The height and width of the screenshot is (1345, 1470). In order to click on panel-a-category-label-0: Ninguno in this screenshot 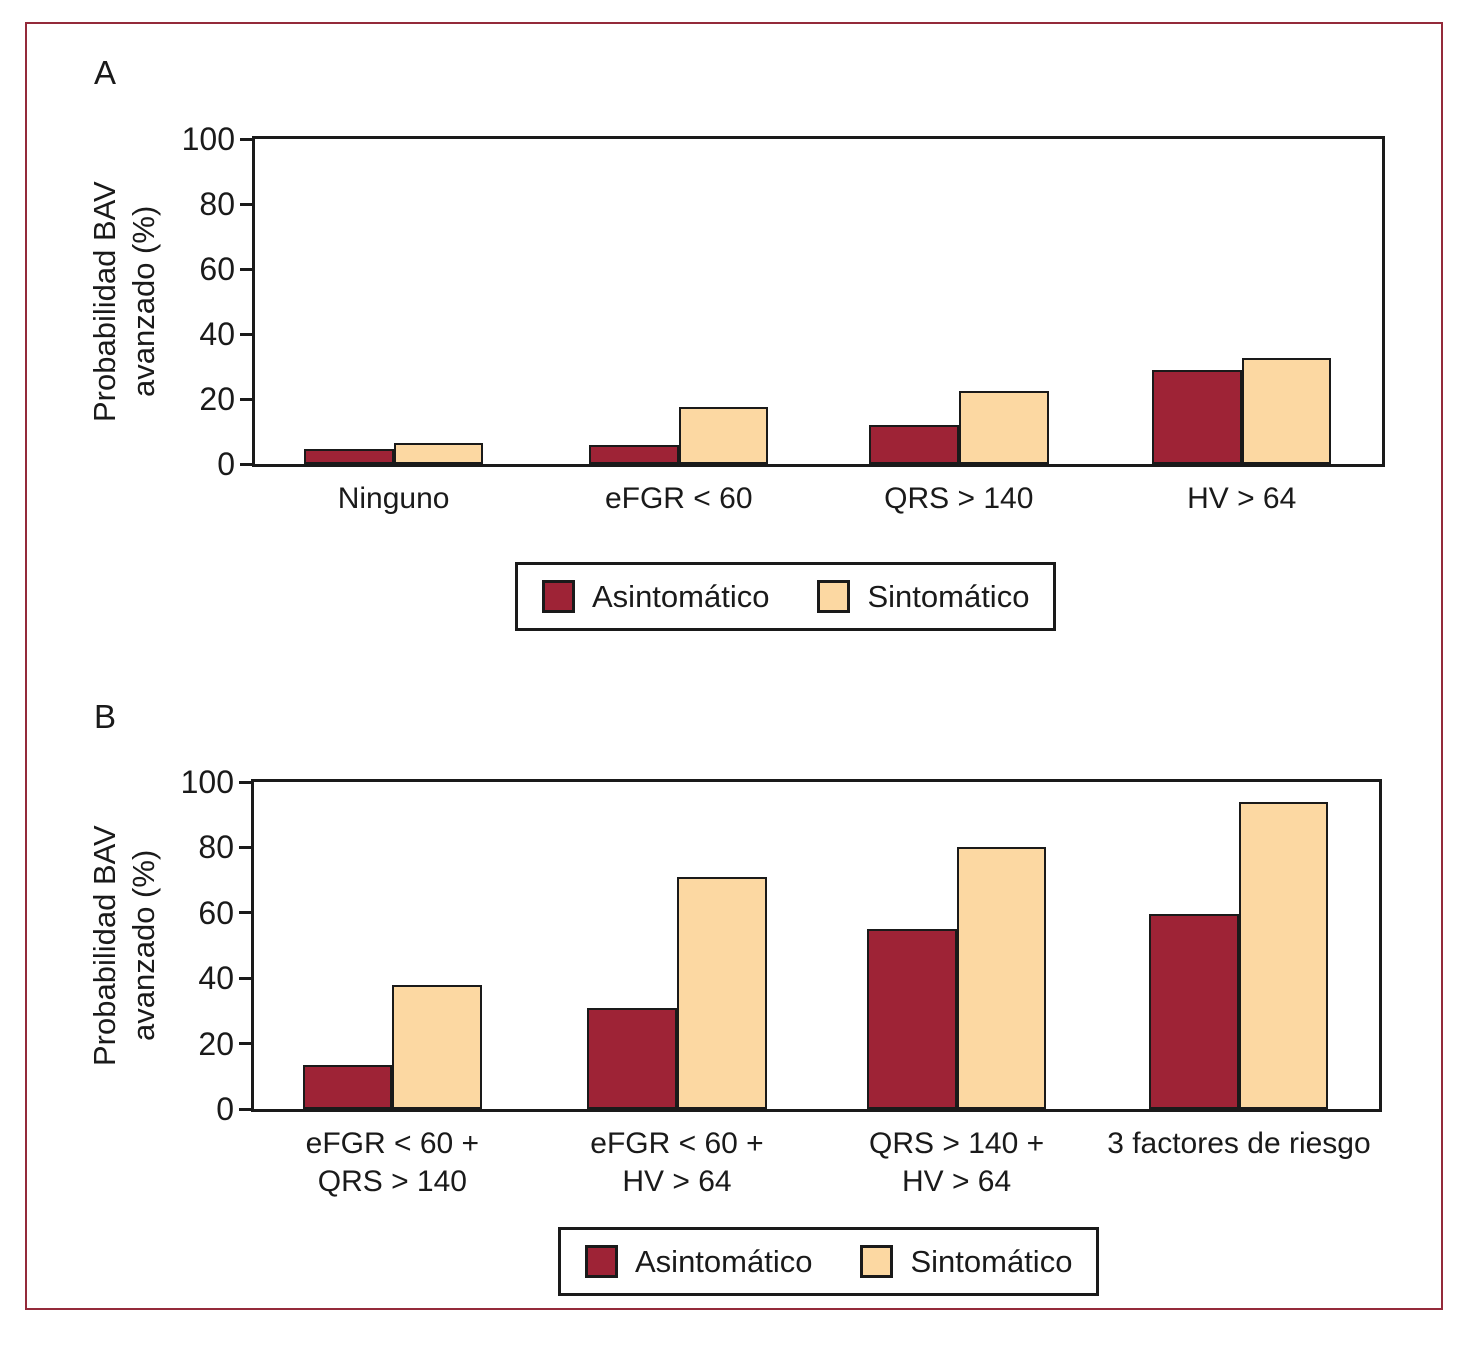, I will do `click(393, 498)`.